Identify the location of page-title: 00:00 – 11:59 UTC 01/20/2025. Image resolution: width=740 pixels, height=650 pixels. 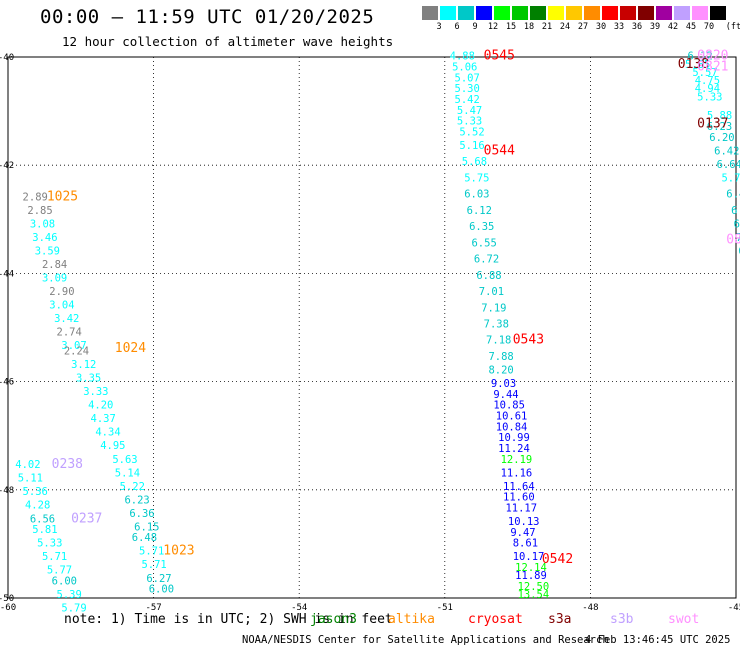
(207, 17).